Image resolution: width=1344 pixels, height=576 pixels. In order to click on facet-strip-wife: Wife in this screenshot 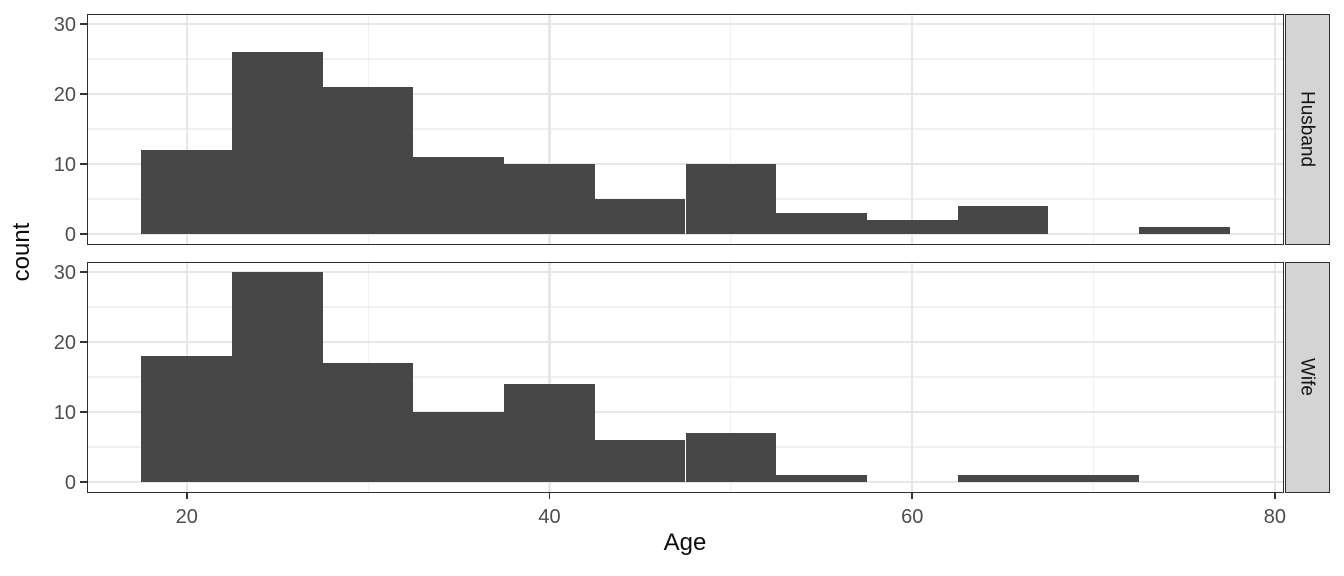, I will do `click(1307, 377)`.